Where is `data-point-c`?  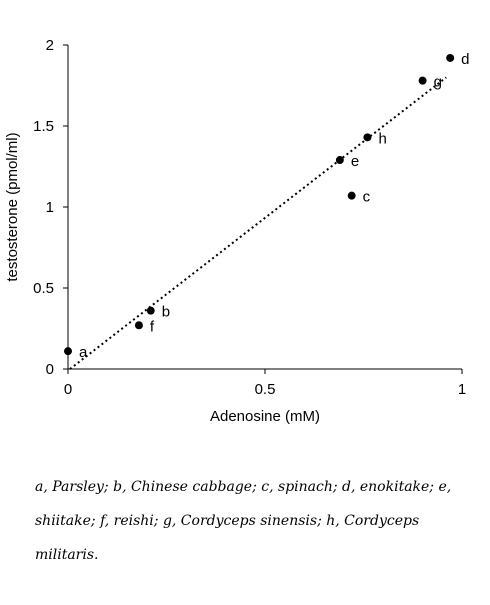
data-point-c is located at coordinates (351, 195).